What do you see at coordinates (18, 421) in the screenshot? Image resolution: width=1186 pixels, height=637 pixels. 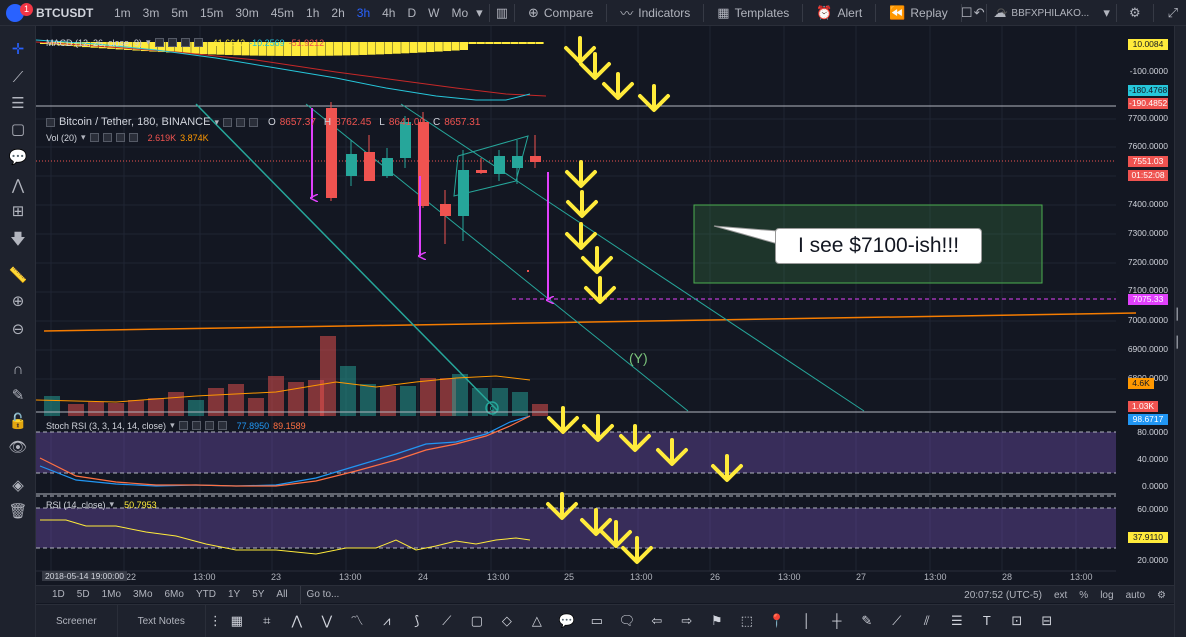 I see `lock-icon: 🔓` at bounding box center [18, 421].